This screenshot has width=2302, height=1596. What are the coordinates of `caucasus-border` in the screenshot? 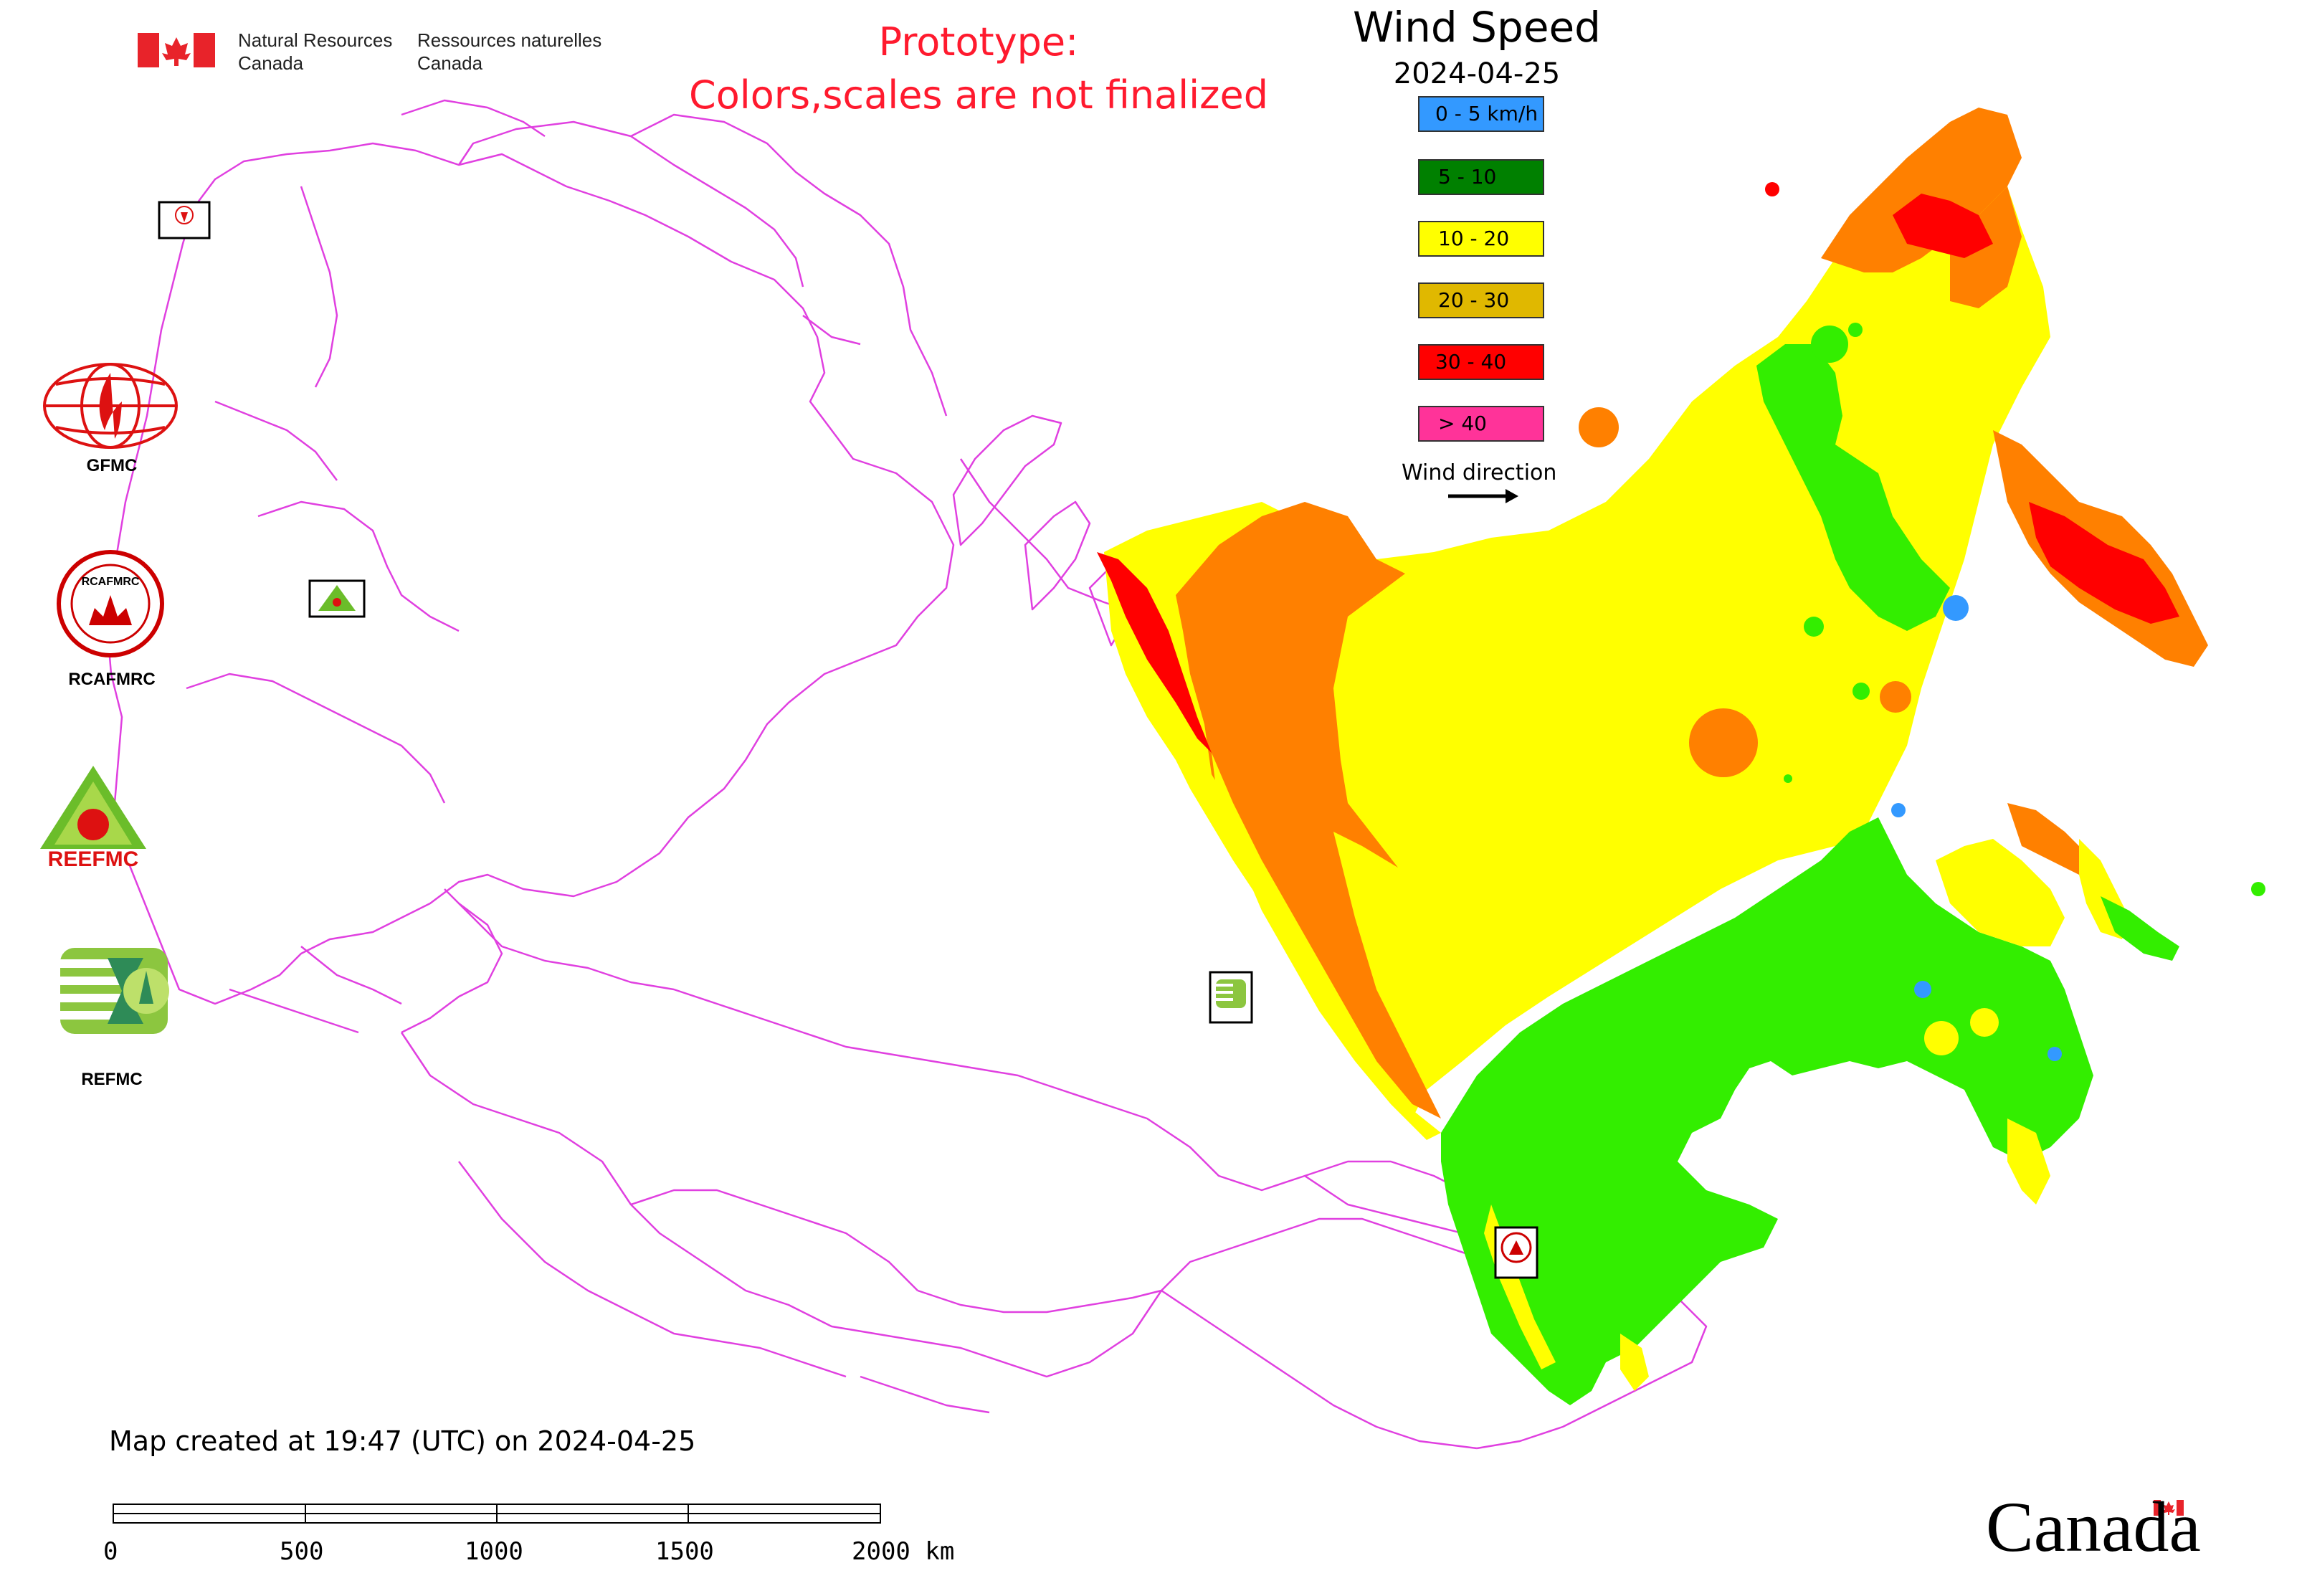 It's located at (351, 975).